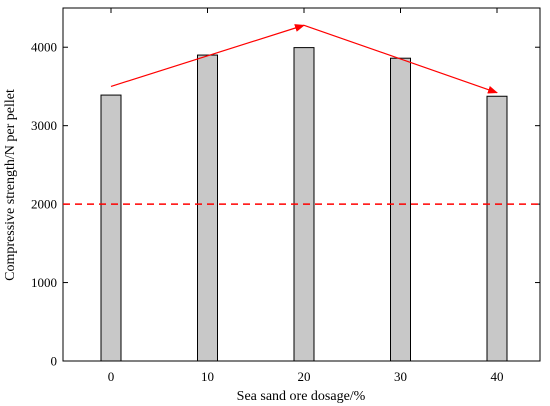 The height and width of the screenshot is (406, 550). Describe the element at coordinates (54, 361) in the screenshot. I see `y-tick-label: 0` at that location.